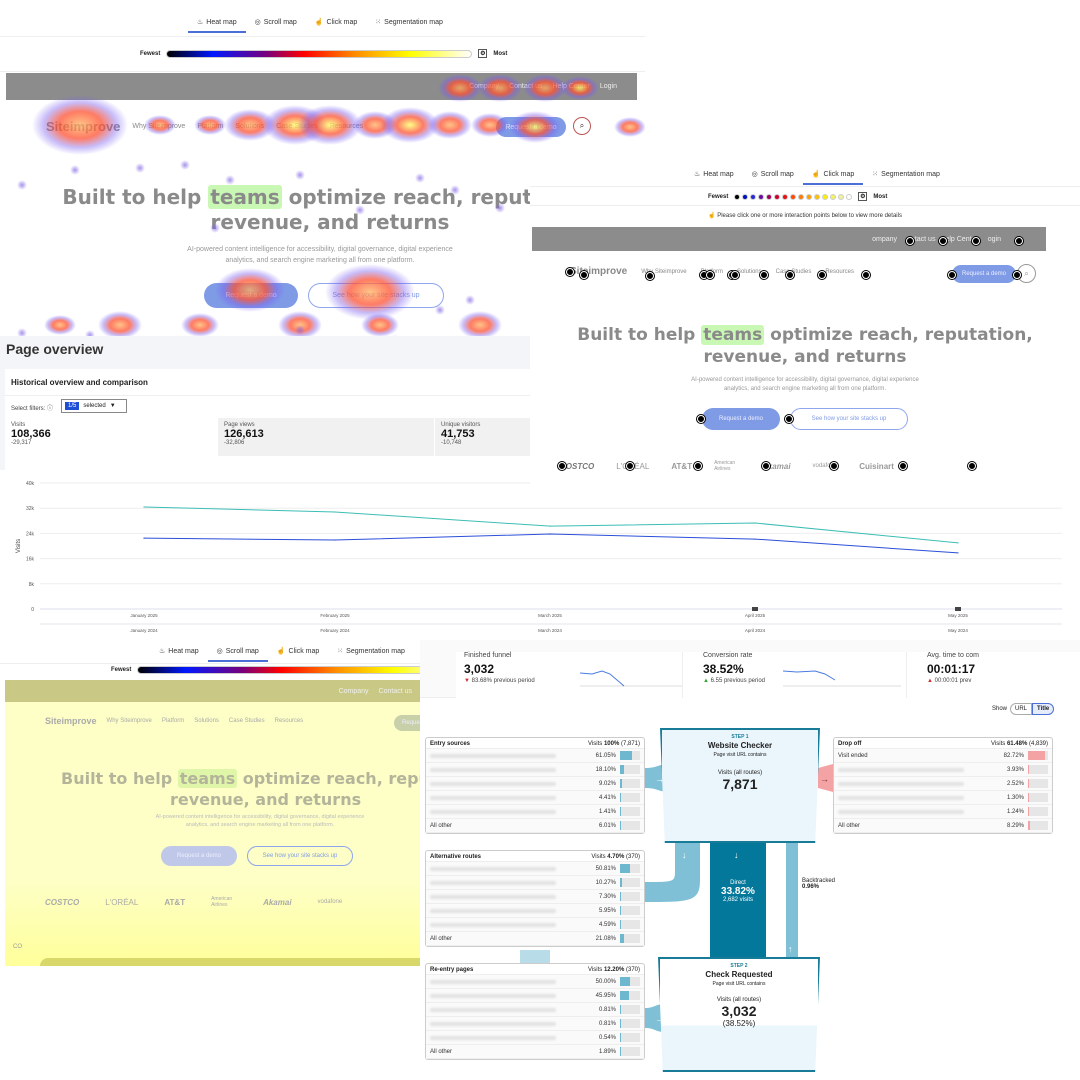  Describe the element at coordinates (961, 239) in the screenshot. I see `topbar-help: elp Center` at that location.